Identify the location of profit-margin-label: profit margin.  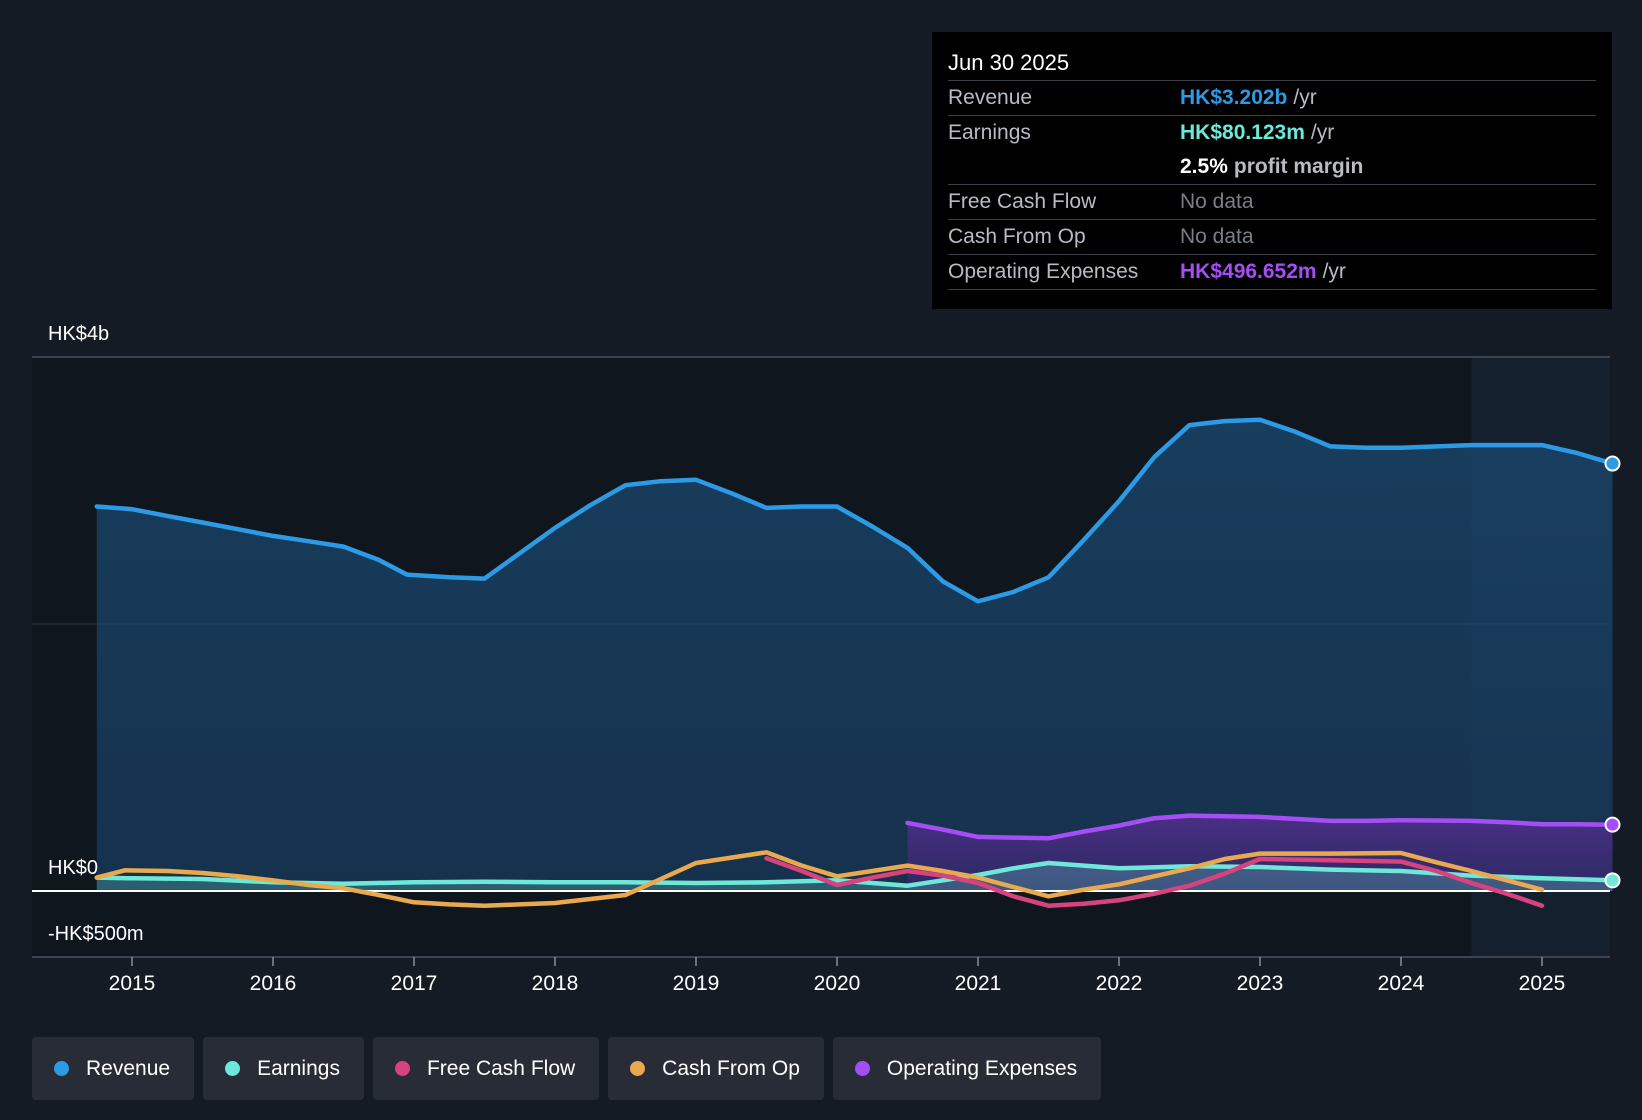
(1298, 166).